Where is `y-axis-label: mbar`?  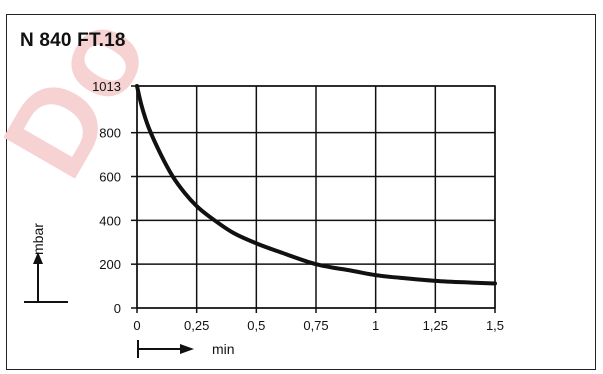 y-axis-label: mbar is located at coordinates (38, 239).